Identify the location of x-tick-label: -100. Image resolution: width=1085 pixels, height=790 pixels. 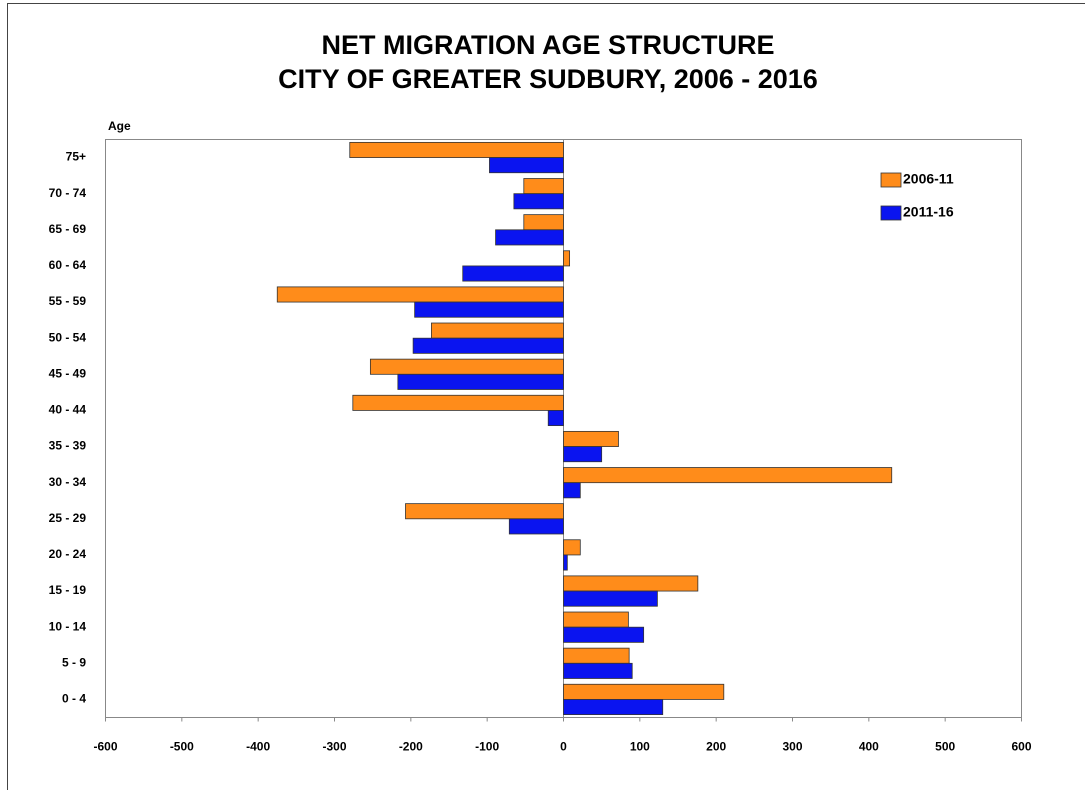
(487, 747).